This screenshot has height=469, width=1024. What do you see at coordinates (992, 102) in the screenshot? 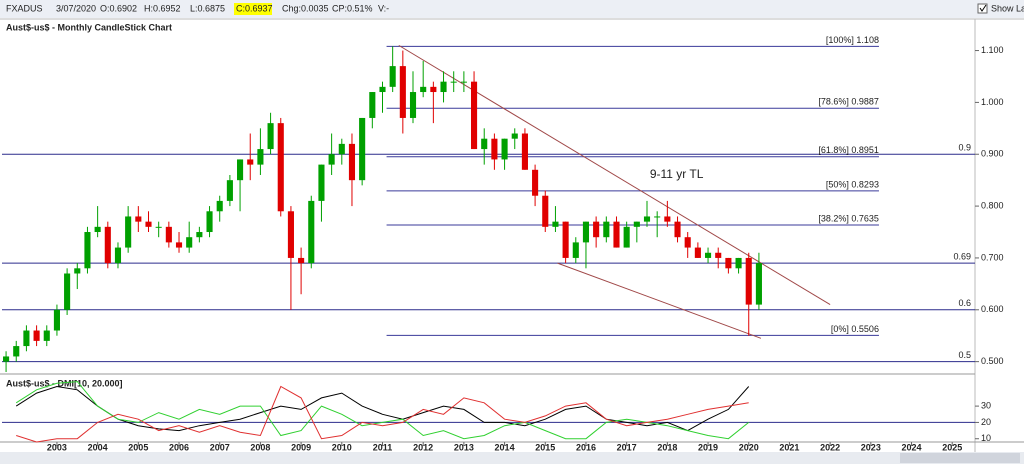
I see `y-tick-label: 1.000` at bounding box center [992, 102].